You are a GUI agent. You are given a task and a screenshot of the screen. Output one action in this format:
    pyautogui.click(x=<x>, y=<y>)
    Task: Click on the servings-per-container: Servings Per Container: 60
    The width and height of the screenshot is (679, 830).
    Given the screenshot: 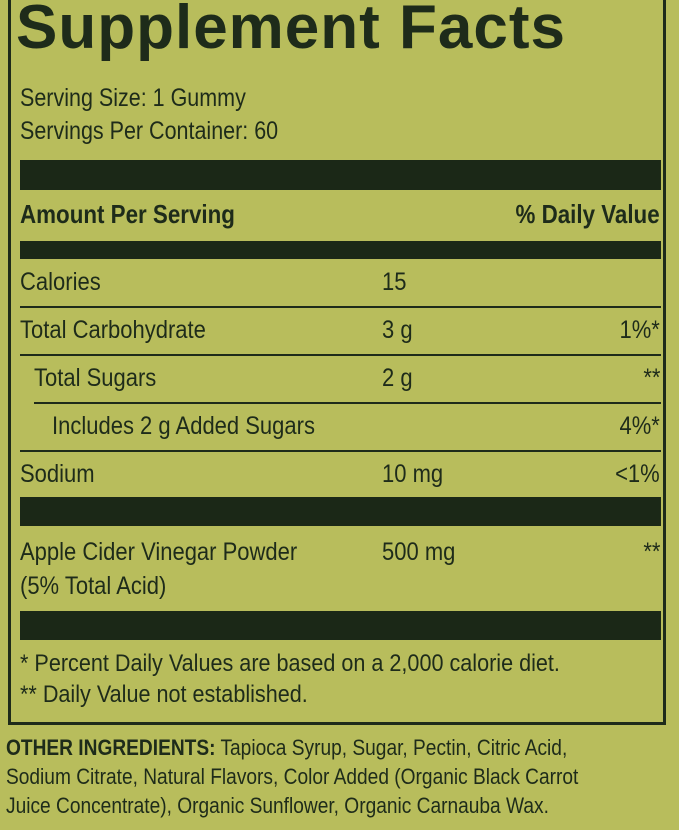 What is the action you would take?
    pyautogui.click(x=149, y=131)
    